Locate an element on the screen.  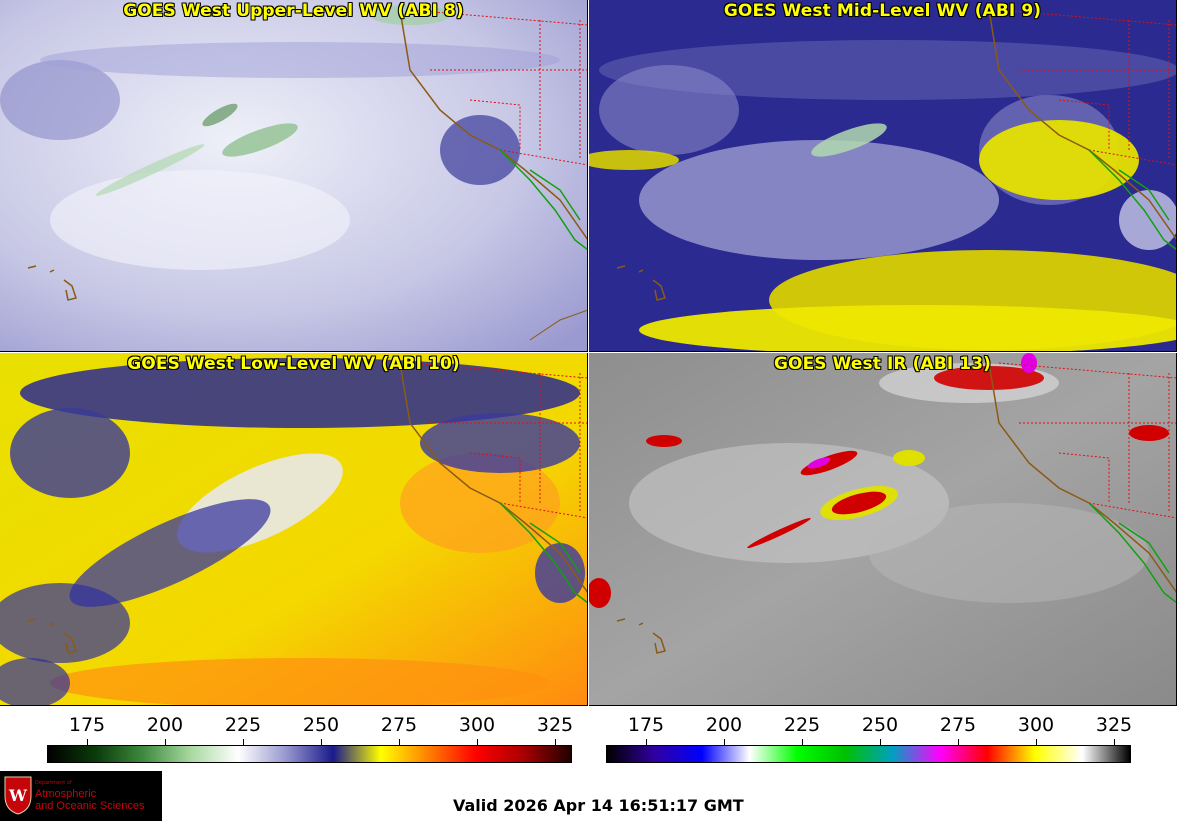
logo-line-1: Atmospheric is located at coordinates (66, 794).